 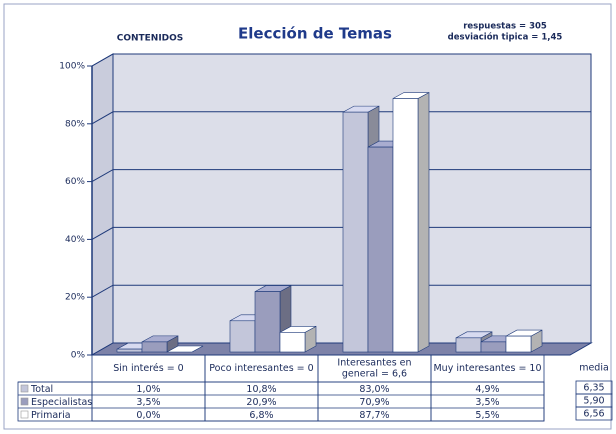 What do you see at coordinates (102, 204) in the screenshot?
I see `left-wall` at bounding box center [102, 204].